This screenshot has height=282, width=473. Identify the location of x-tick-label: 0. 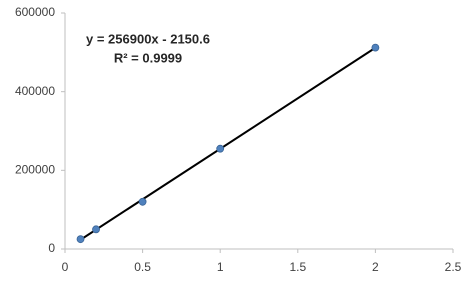
(65, 267).